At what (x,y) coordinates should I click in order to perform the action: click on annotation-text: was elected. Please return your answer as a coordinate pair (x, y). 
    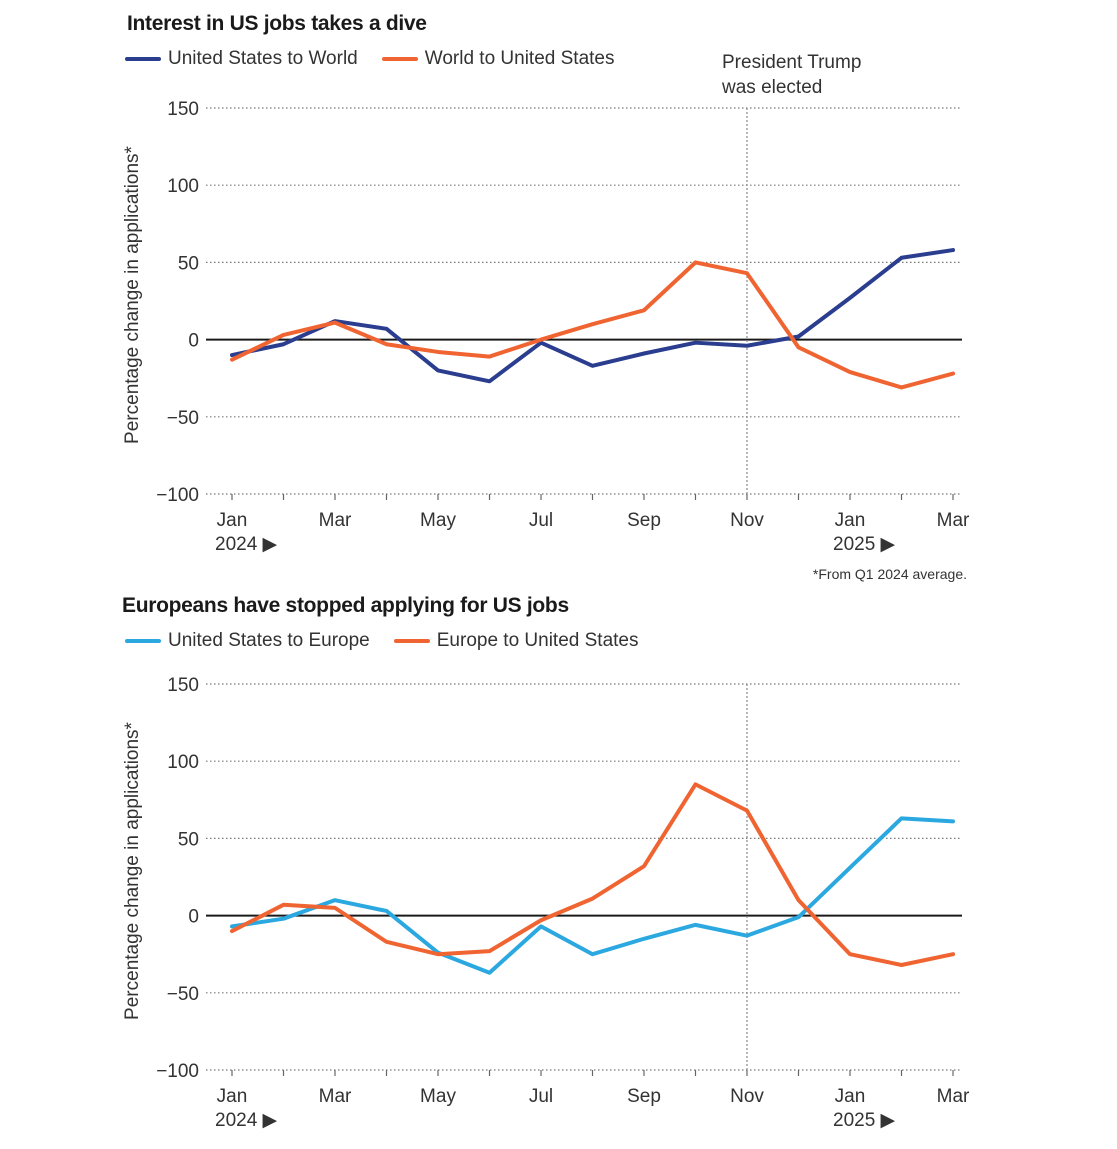
    Looking at the image, I should click on (771, 87).